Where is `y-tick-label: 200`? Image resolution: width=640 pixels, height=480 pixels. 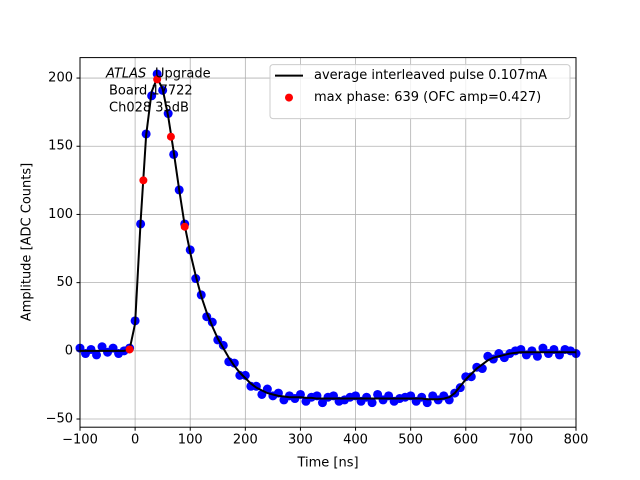 y-tick-label: 200 is located at coordinates (60, 78).